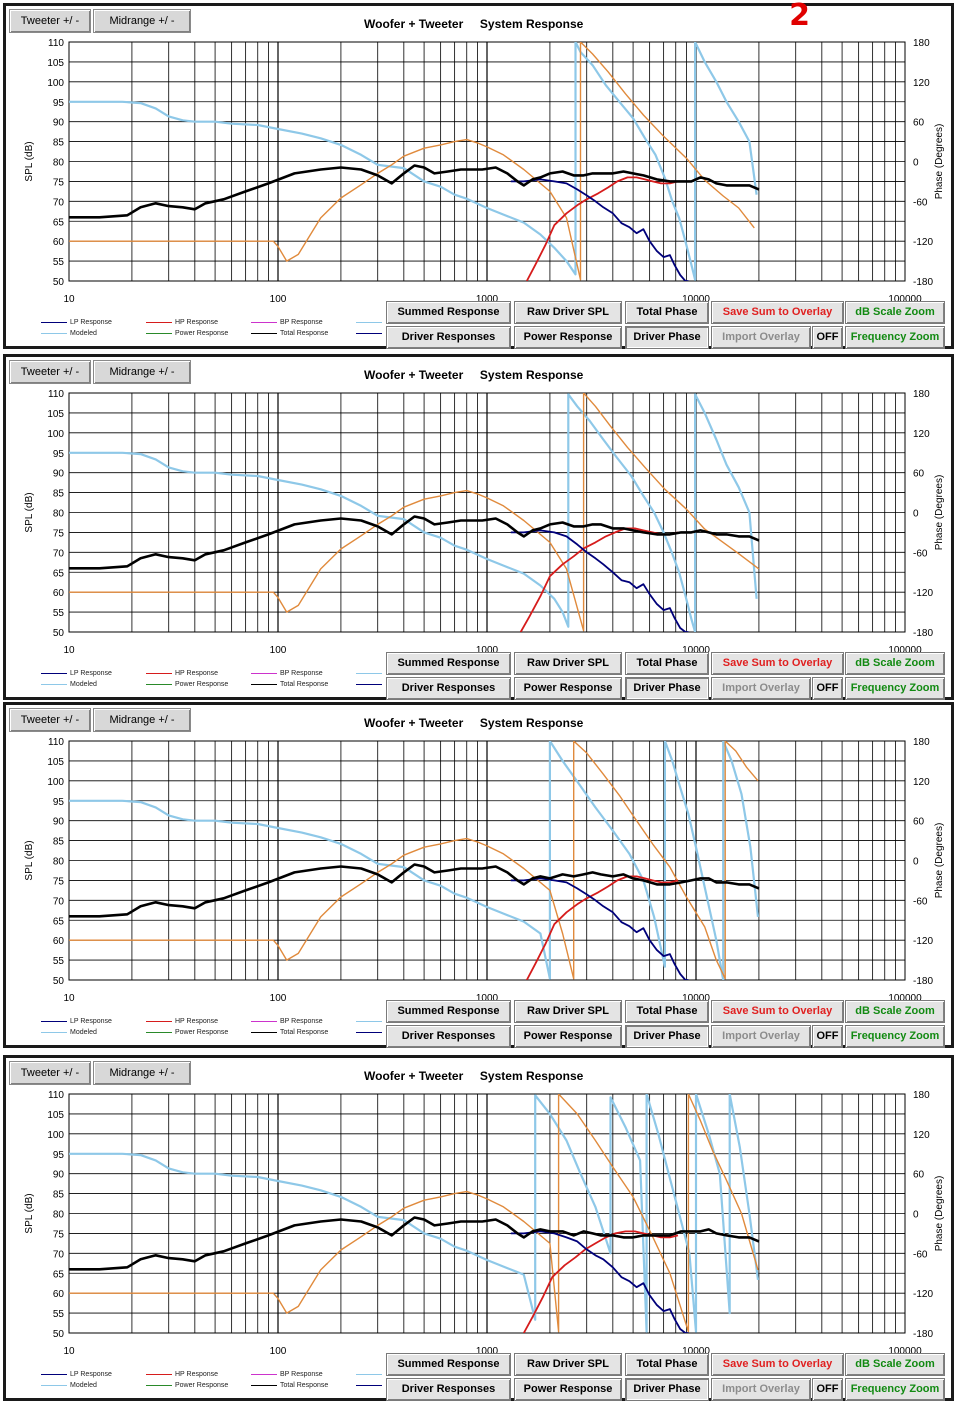 The image size is (960, 1420). What do you see at coordinates (69, 650) in the screenshot?
I see `x-tick-label: 10` at bounding box center [69, 650].